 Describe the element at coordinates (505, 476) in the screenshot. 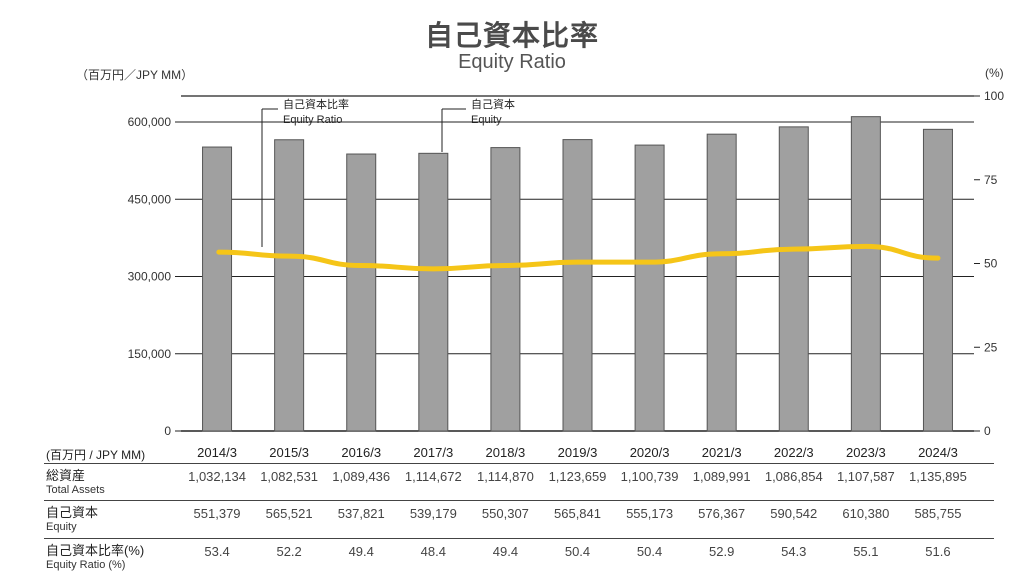

I see `table-cell: 1,114,870` at that location.